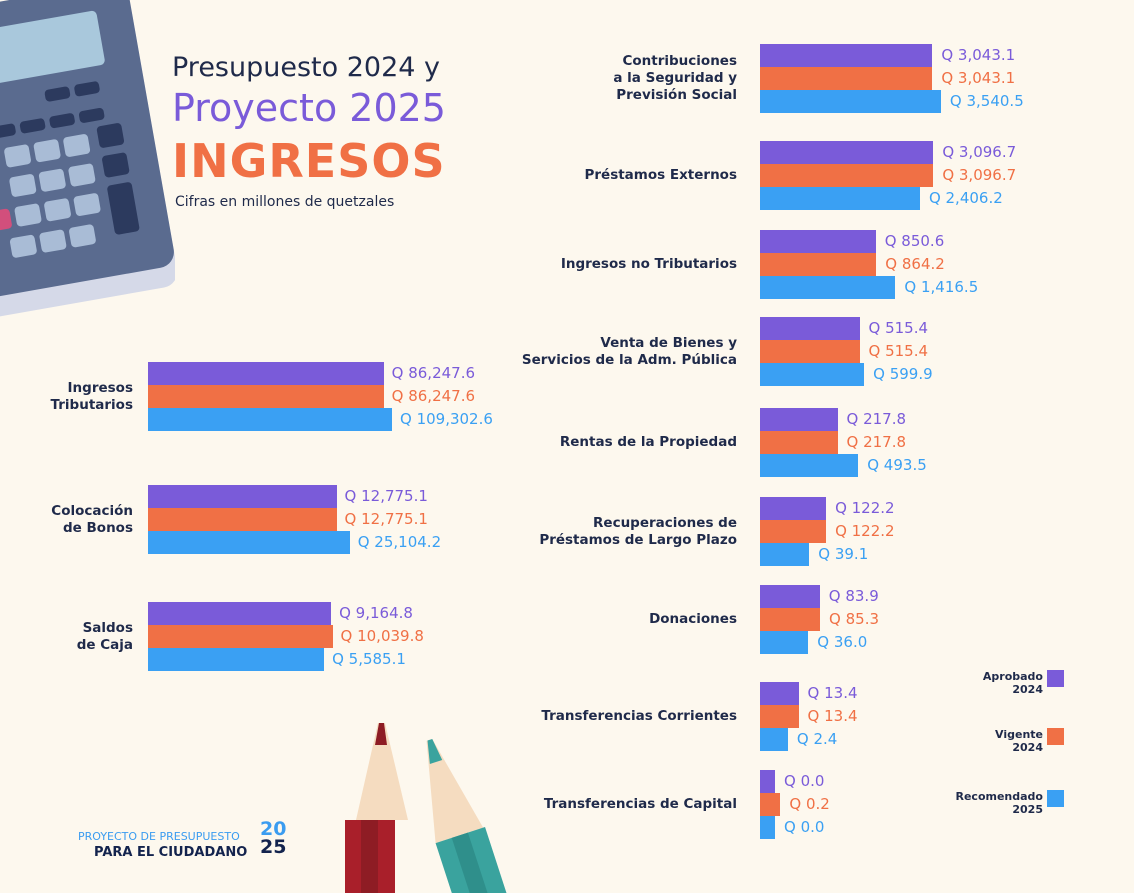 This screenshot has height=893, width=1134. What do you see at coordinates (965, 197) in the screenshot?
I see `value-label: Q 2,406.2` at bounding box center [965, 197].